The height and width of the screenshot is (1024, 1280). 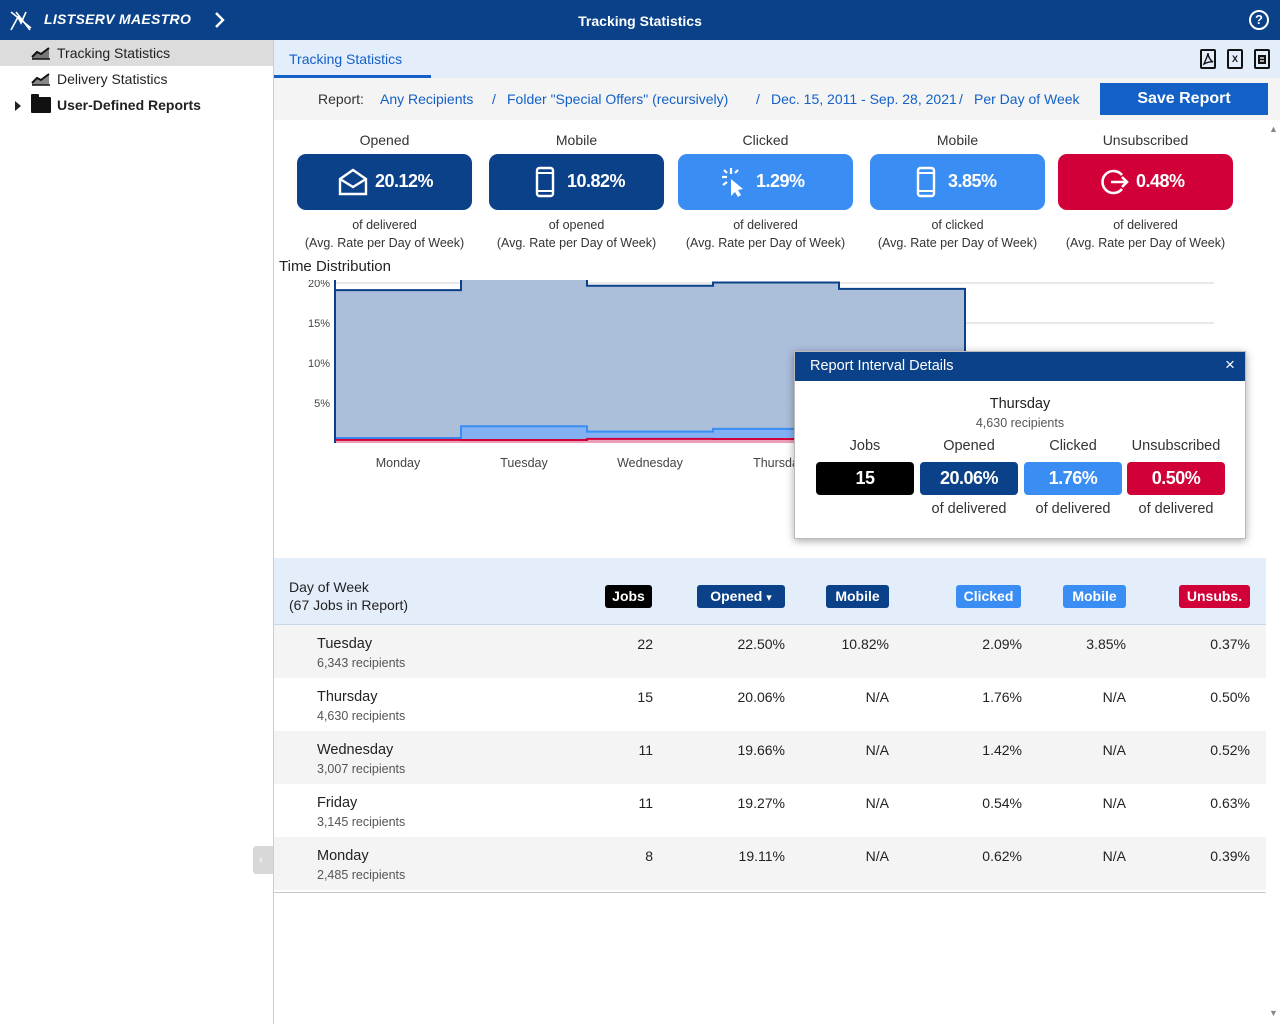 What do you see at coordinates (650, 463) in the screenshot?
I see `x-tick-label: Wednesday` at bounding box center [650, 463].